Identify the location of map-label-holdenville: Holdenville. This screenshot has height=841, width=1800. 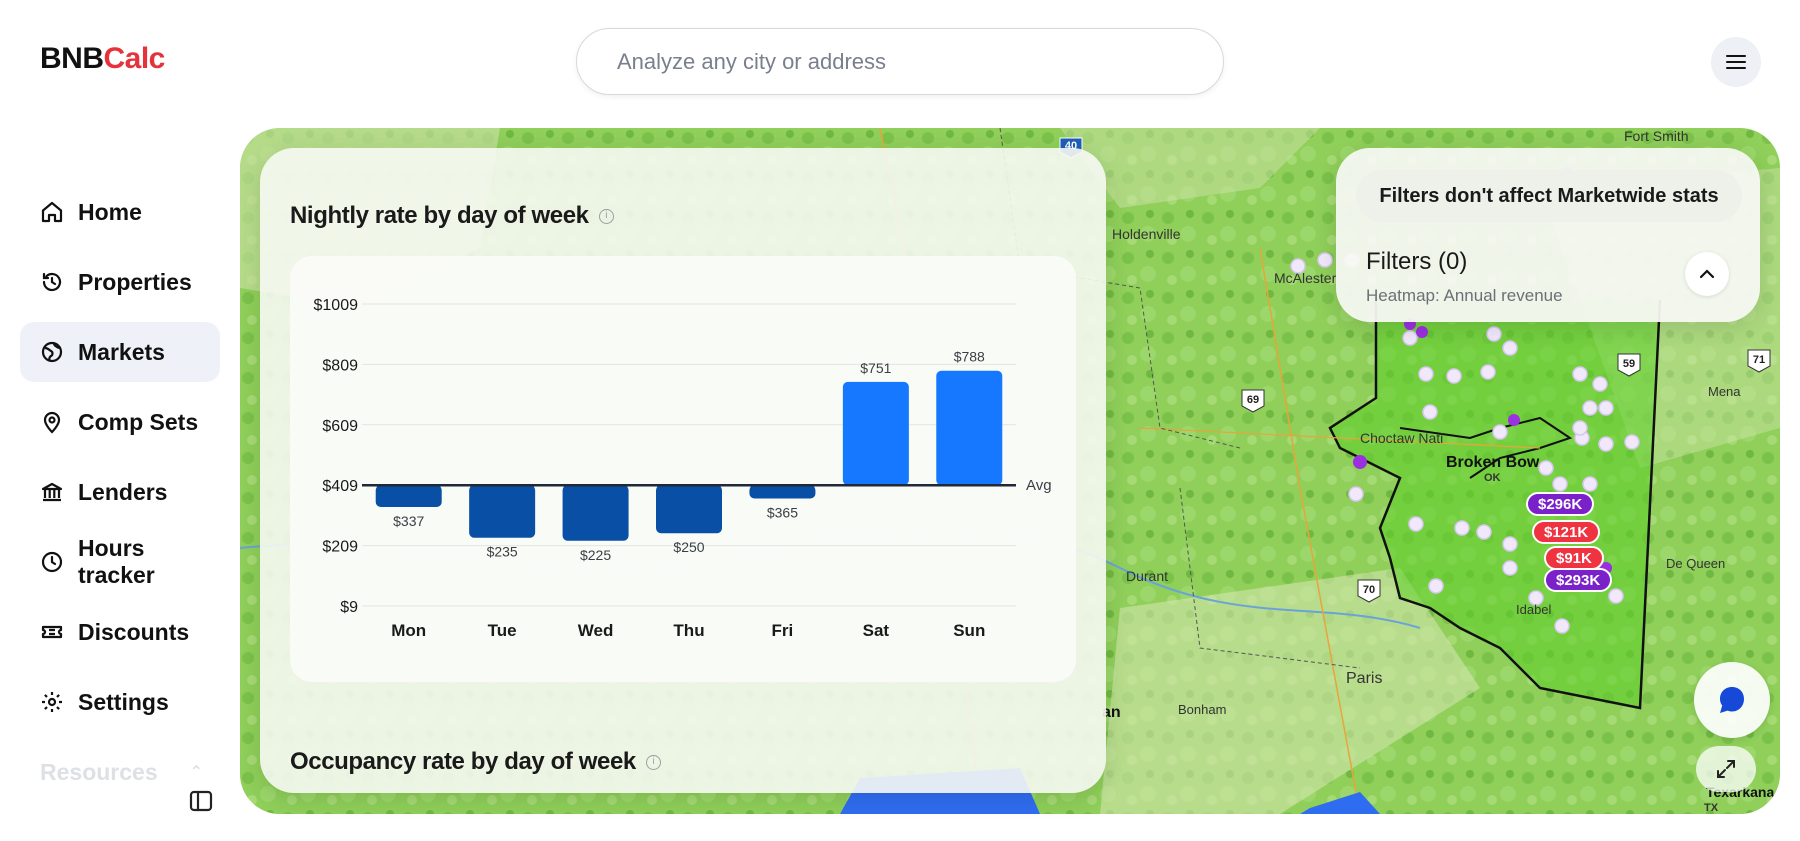
(1146, 234).